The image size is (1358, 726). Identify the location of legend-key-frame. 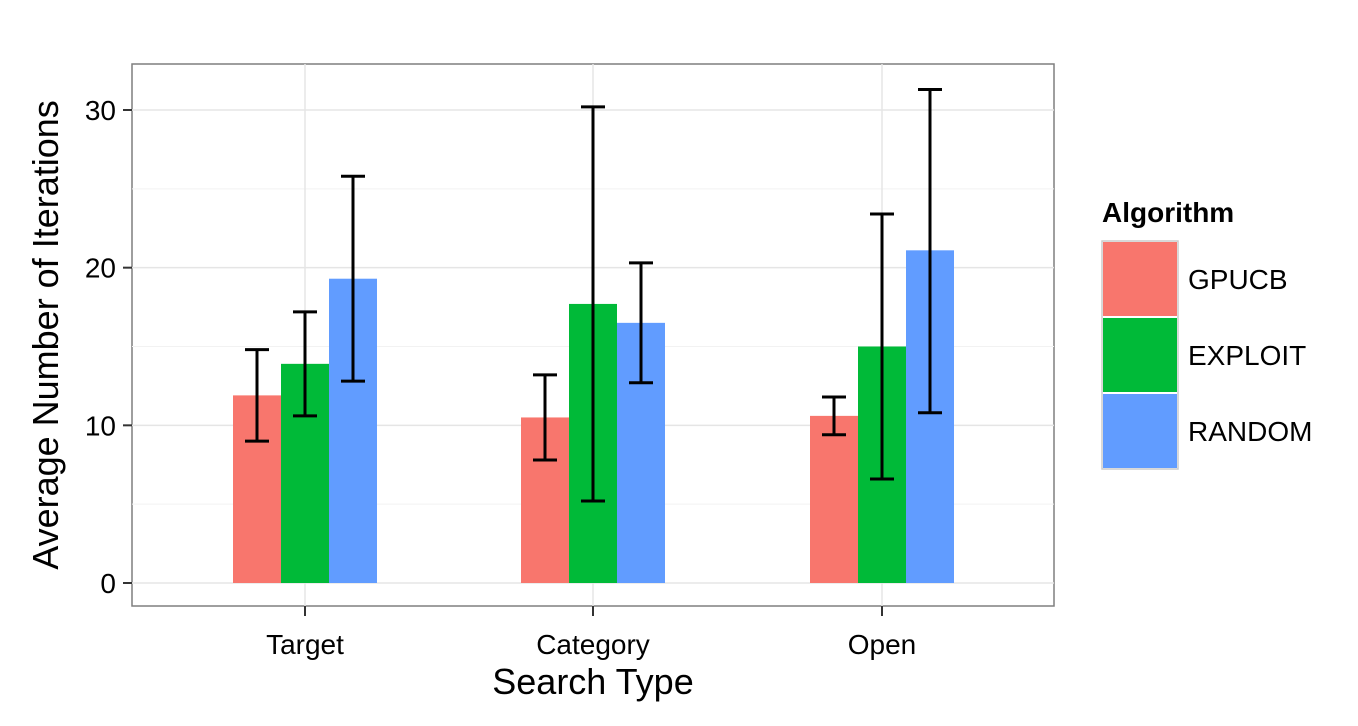
(1140, 355).